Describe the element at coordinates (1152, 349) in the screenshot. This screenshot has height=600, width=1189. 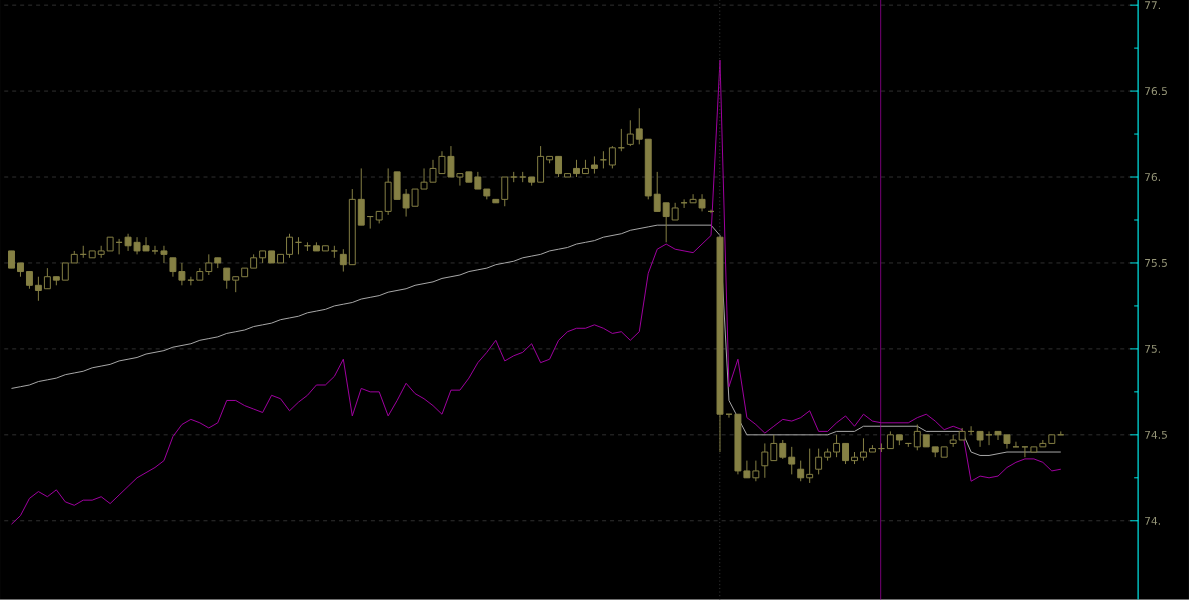
I see `y-tick-label: 75.` at that location.